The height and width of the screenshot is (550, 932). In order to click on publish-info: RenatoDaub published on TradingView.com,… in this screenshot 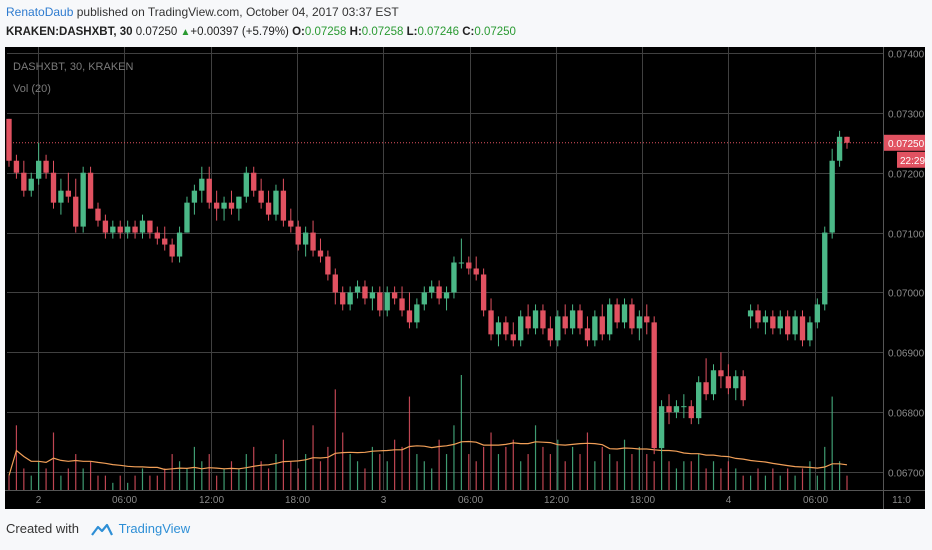, I will do `click(202, 12)`.